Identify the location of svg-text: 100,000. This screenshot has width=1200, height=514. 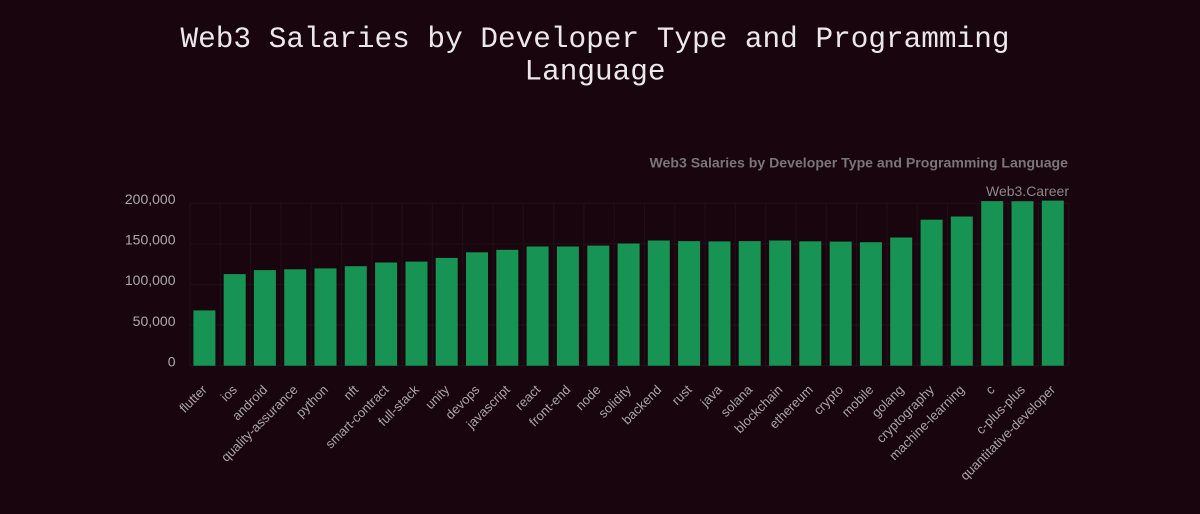
(150, 280).